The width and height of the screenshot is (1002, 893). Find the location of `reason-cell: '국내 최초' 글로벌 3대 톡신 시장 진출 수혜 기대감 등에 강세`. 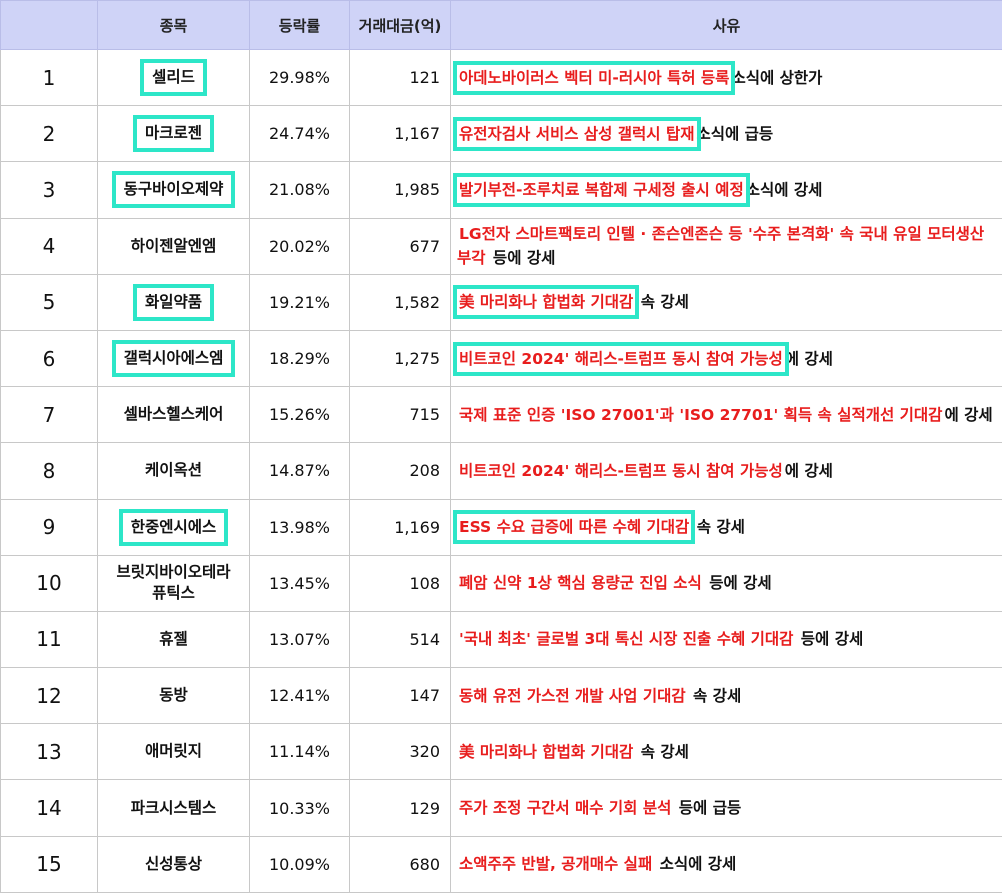

reason-cell: '국내 최초' 글로벌 3대 톡신 시장 진출 수혜 기대감 등에 강세 is located at coordinates (726, 639).